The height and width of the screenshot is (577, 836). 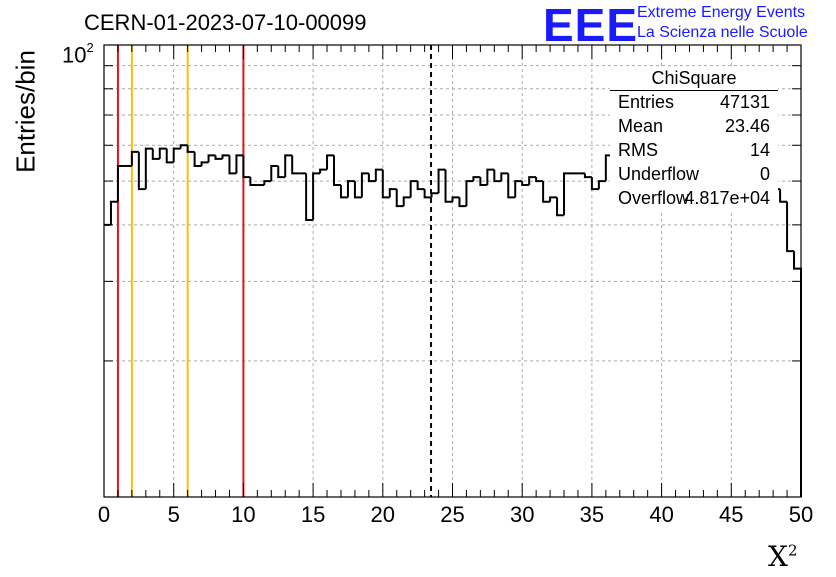 I want to click on stats-row-entries: Entries 47131, so click(x=694, y=103).